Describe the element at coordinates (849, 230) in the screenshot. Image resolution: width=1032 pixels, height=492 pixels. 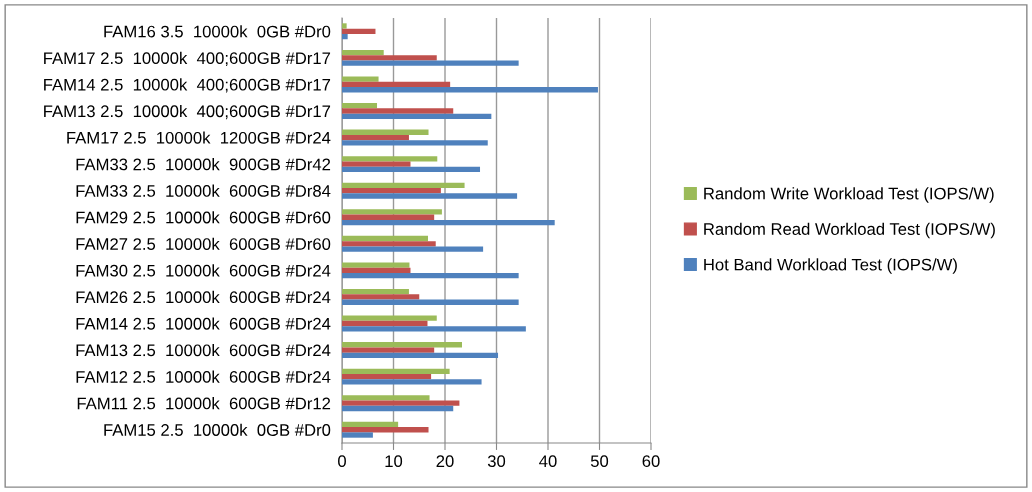
I see `legend-label: Random Read Workload Test (IOPS/W)` at that location.